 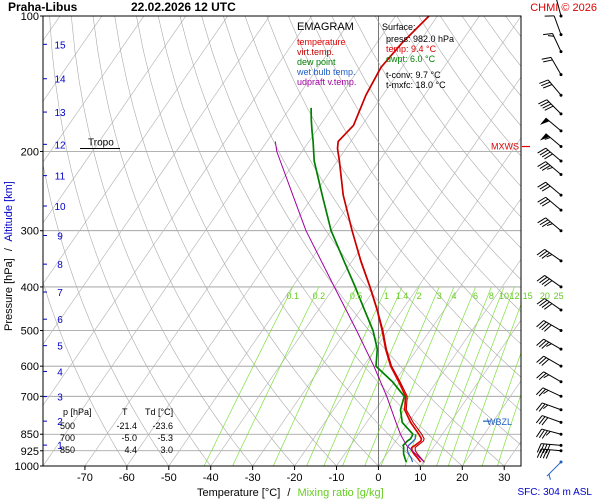 I want to click on legend-virt-temp: virt.temp., so click(x=315, y=52).